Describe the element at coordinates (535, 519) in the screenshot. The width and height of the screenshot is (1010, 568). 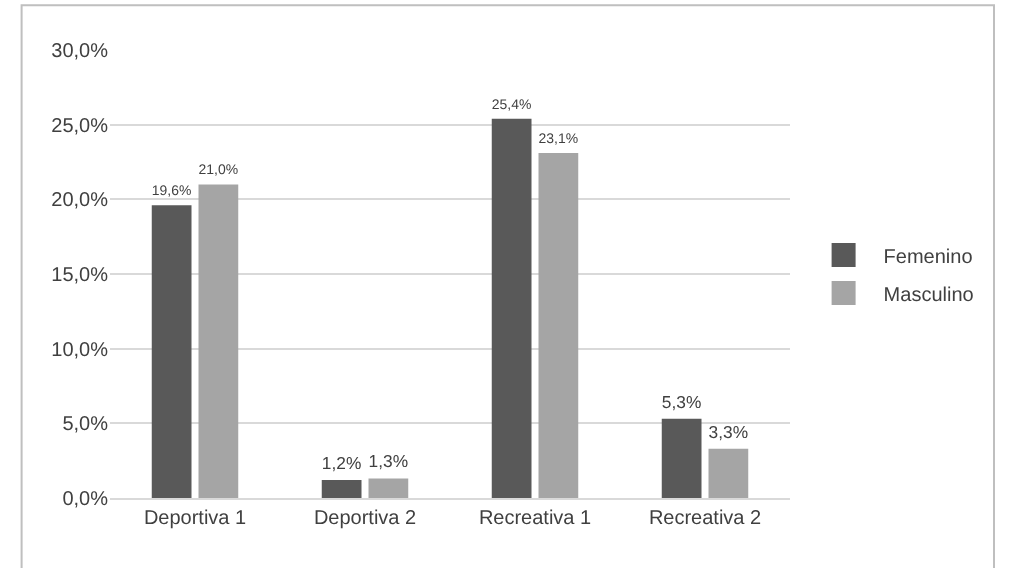
I see `x-tick-label: Recreativa 1` at that location.